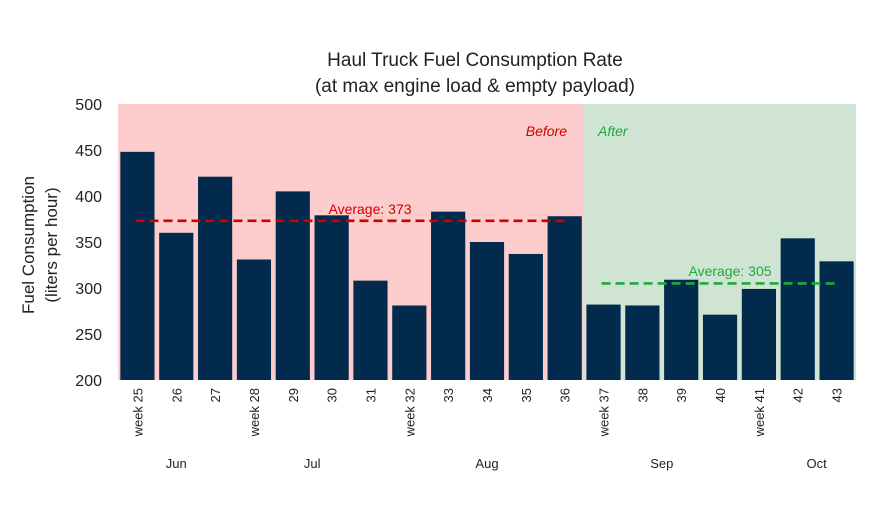 This screenshot has width=880, height=530. I want to click on x-tick-label: 26, so click(176, 395).